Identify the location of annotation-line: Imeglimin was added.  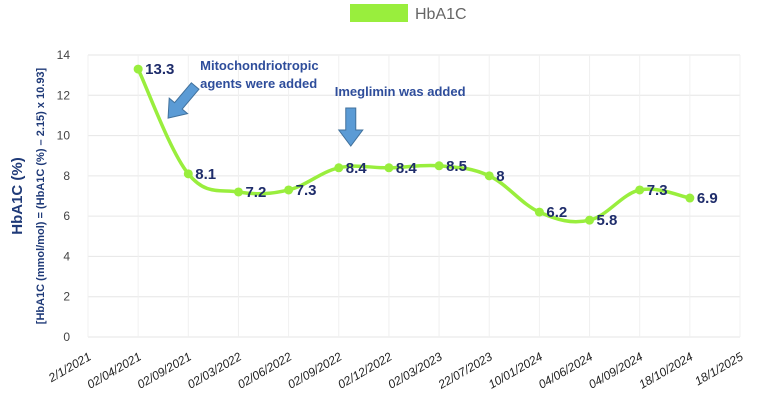
(400, 91).